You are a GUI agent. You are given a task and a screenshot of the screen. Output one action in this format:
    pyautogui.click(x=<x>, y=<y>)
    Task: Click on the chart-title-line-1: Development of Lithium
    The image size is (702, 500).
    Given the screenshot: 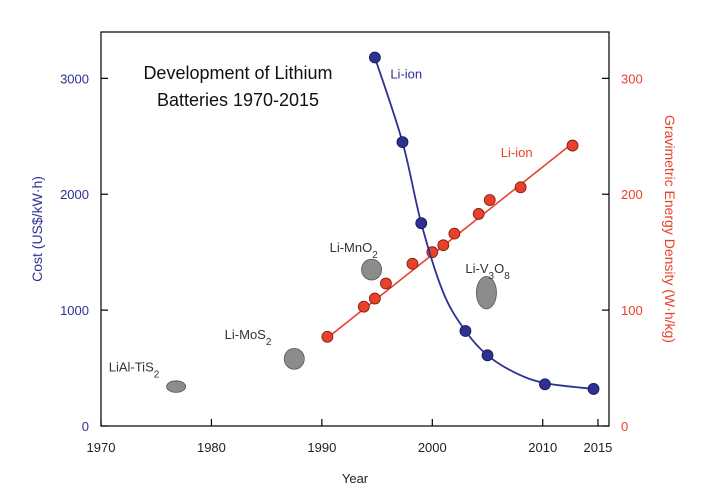 What is the action you would take?
    pyautogui.click(x=237, y=73)
    